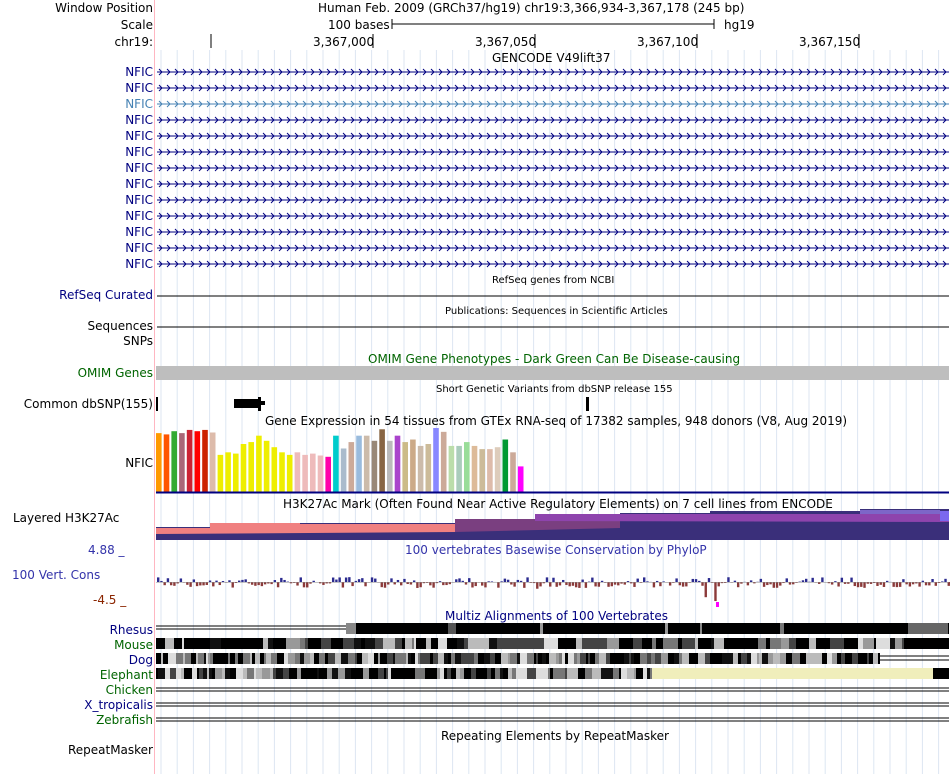  I want to click on multiz-species-label: Elephant, so click(126, 675).